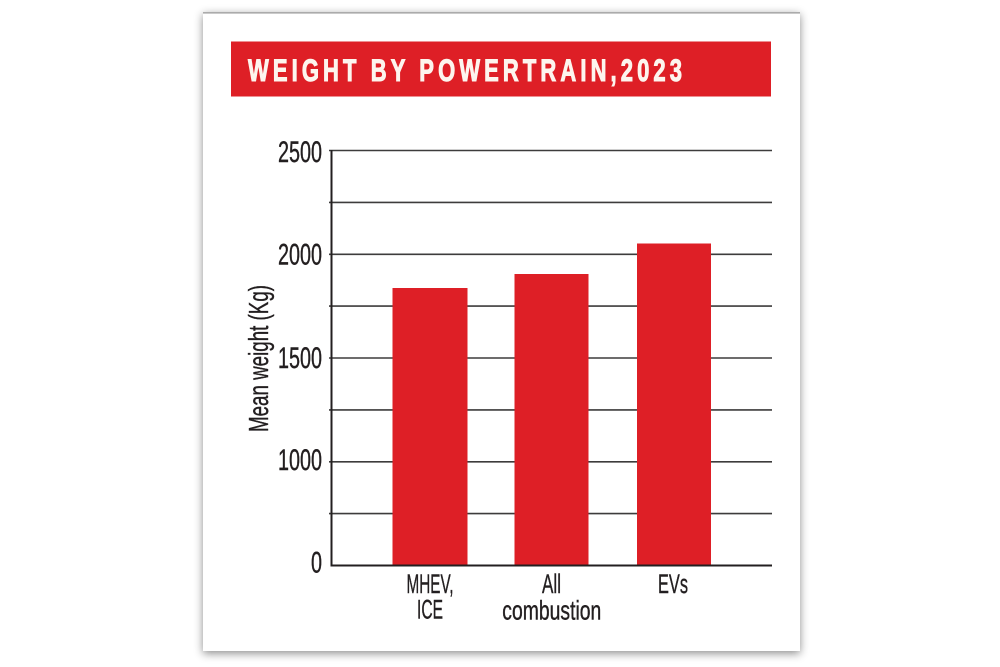  Describe the element at coordinates (551, 611) in the screenshot. I see `svg-text: combustion` at that location.